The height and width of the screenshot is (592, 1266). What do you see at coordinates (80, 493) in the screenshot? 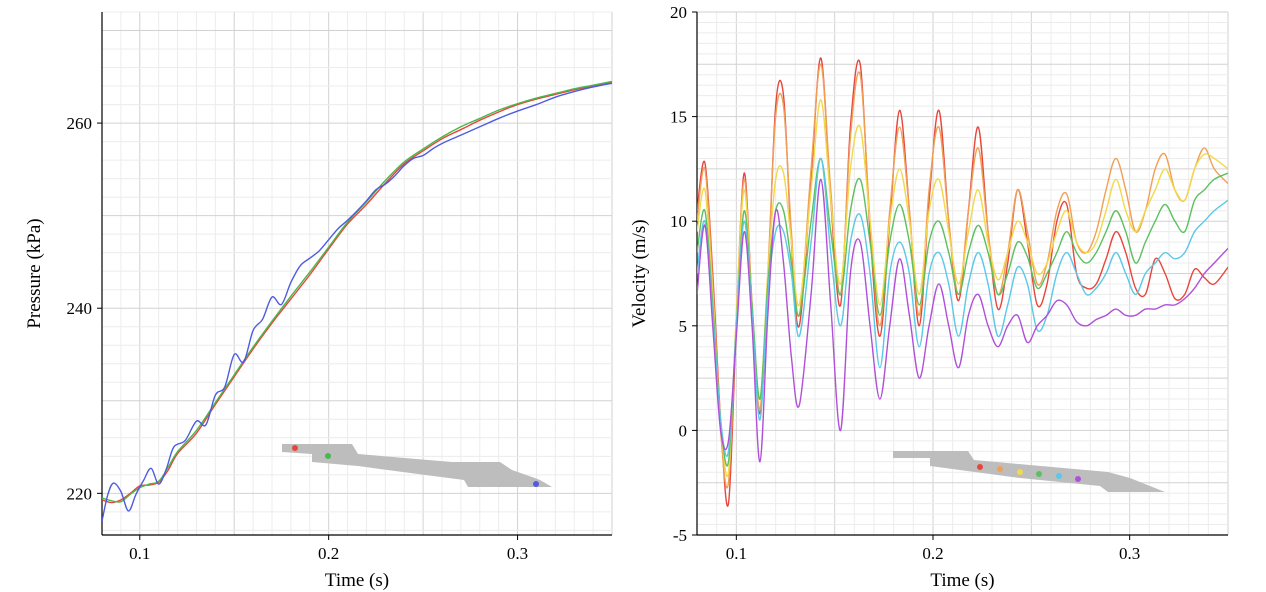
I see `y-tick-label: 220` at bounding box center [80, 493].